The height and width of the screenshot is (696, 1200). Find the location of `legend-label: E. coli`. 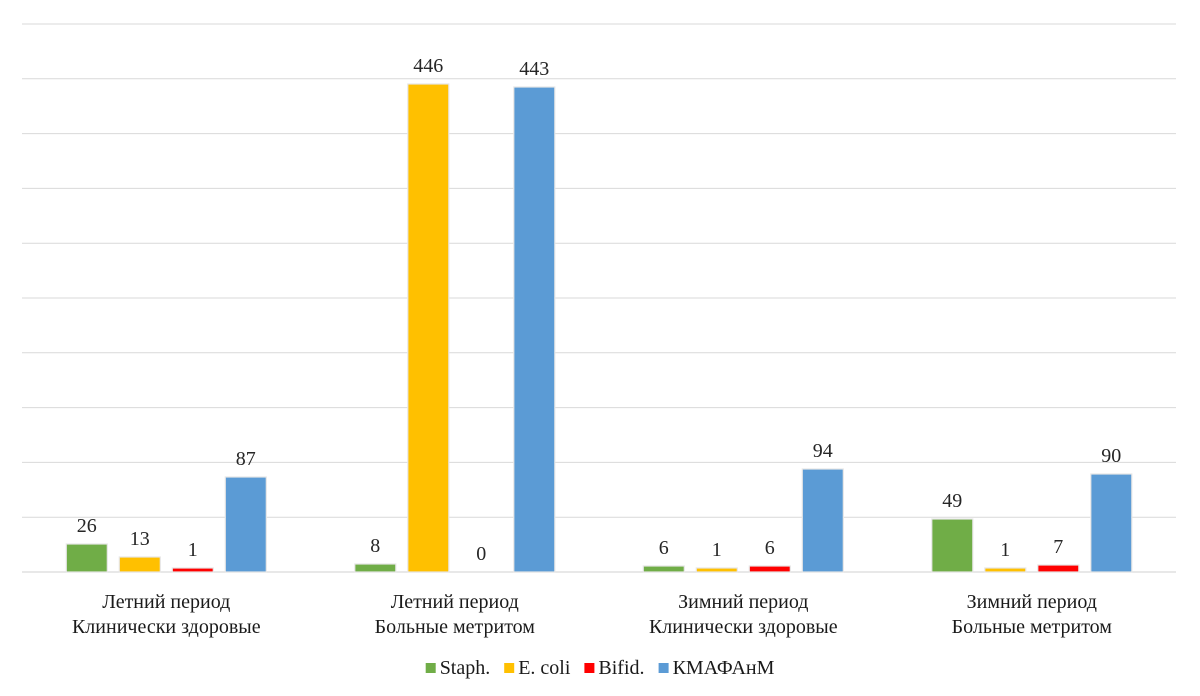

legend-label: E. coli is located at coordinates (544, 668).